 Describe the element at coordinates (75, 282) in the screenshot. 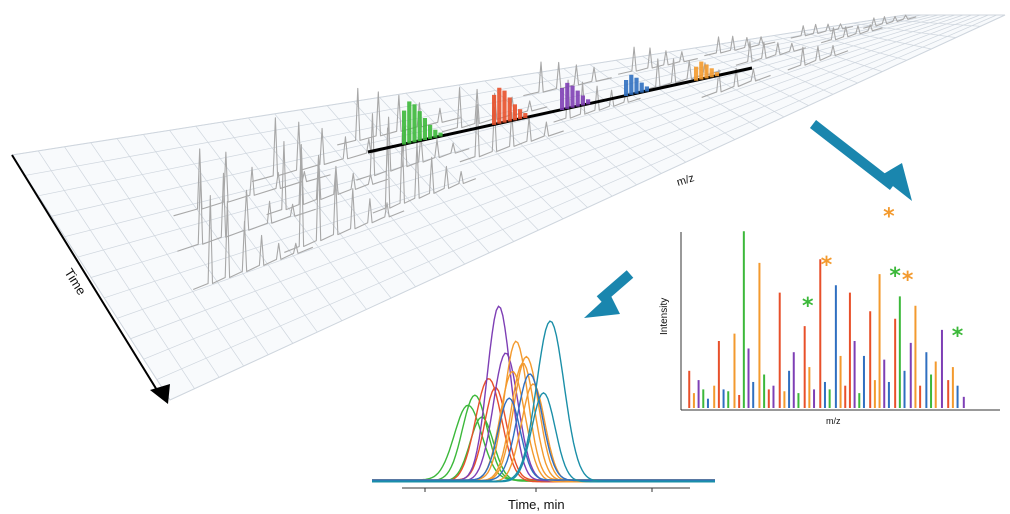

I see `time-axis-label: Time` at that location.